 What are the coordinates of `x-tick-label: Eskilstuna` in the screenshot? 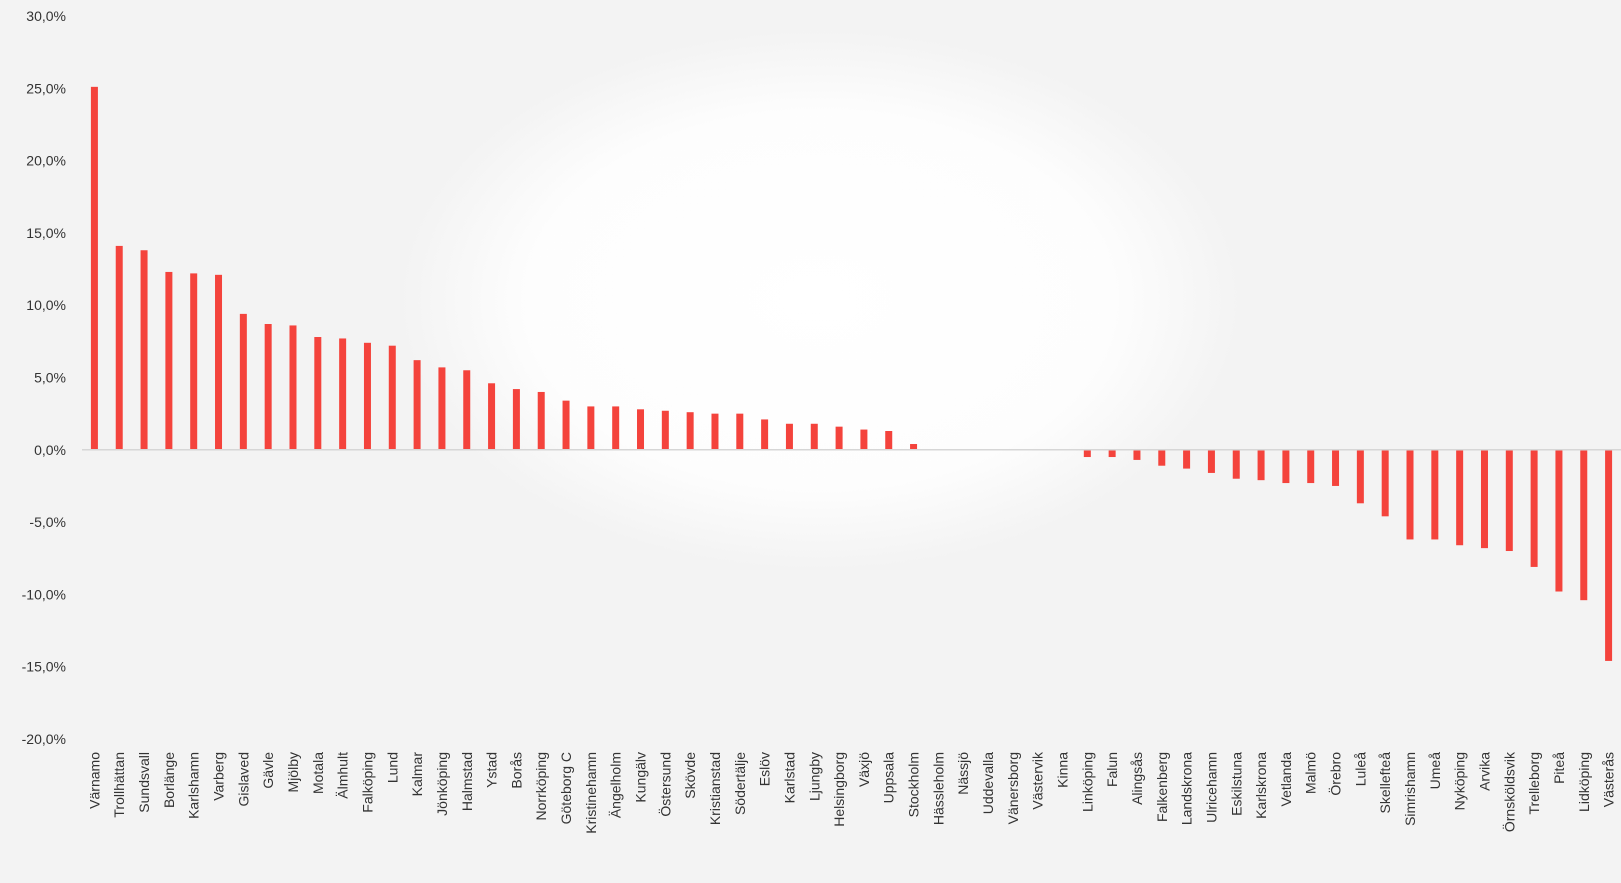 It's located at (1236, 784).